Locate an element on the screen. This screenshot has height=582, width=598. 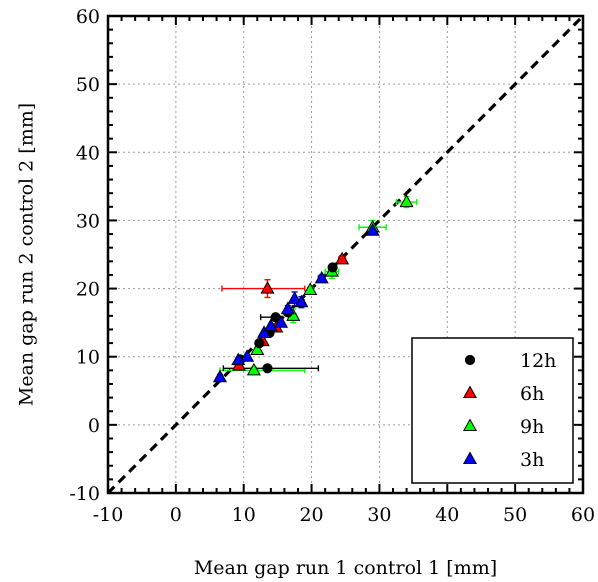
legend-box is located at coordinates (492, 410).